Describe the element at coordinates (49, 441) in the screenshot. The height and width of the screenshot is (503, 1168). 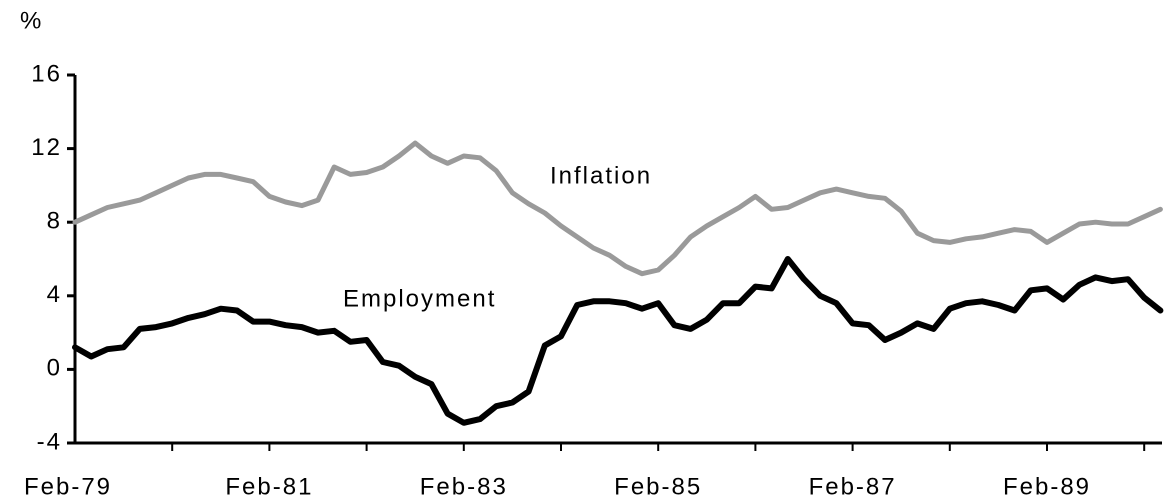
I see `y-tick-label: -4` at that location.